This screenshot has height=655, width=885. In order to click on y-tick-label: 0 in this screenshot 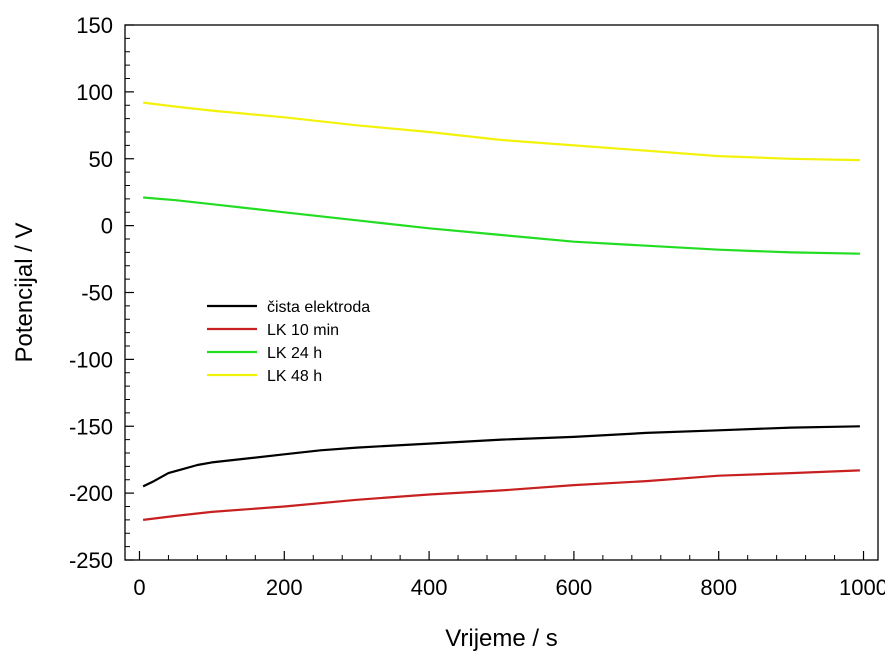, I will do `click(107, 226)`.